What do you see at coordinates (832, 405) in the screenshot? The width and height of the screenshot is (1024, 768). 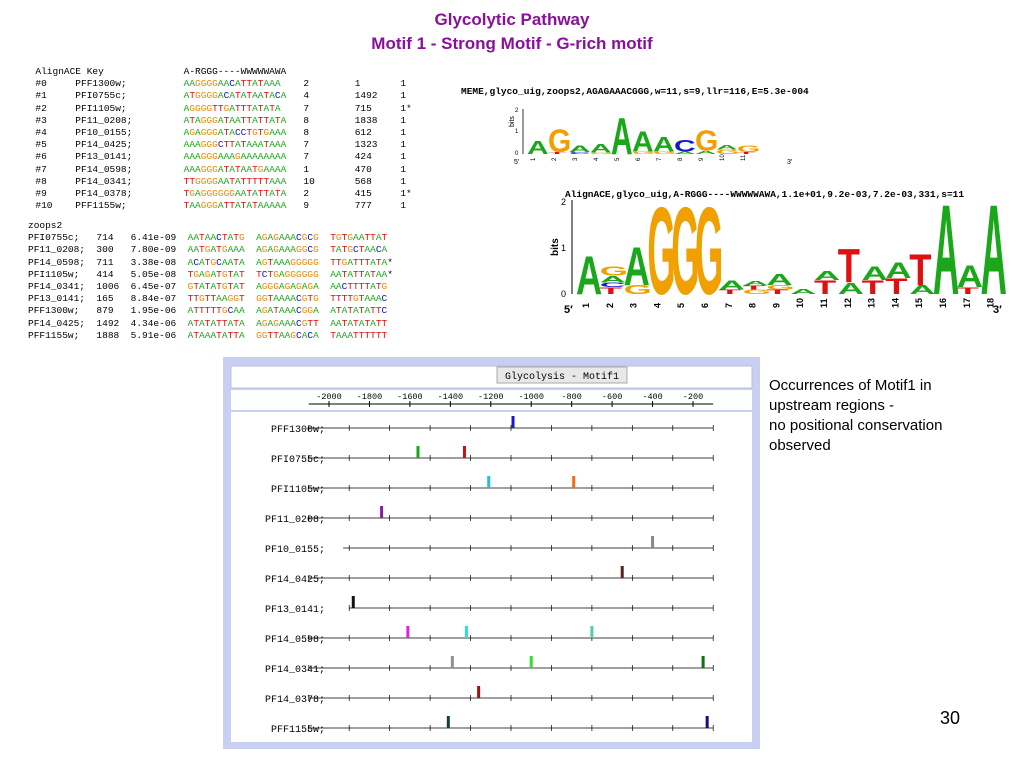 I see `note-line-2: upstream regions -` at bounding box center [832, 405].